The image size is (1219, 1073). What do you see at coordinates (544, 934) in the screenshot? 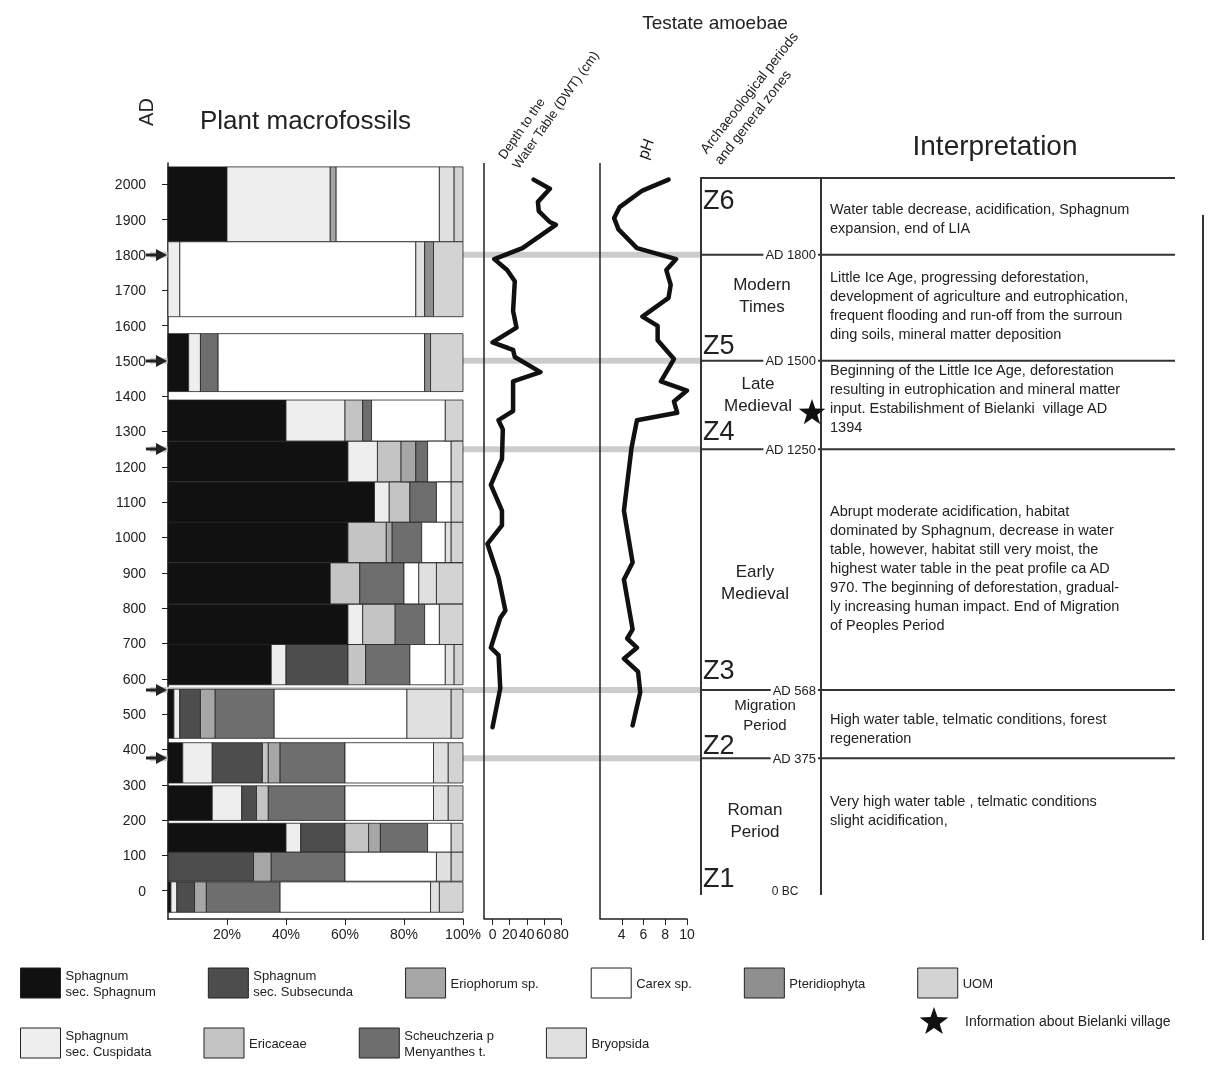
I see `x-tick-label: 60` at bounding box center [544, 934].